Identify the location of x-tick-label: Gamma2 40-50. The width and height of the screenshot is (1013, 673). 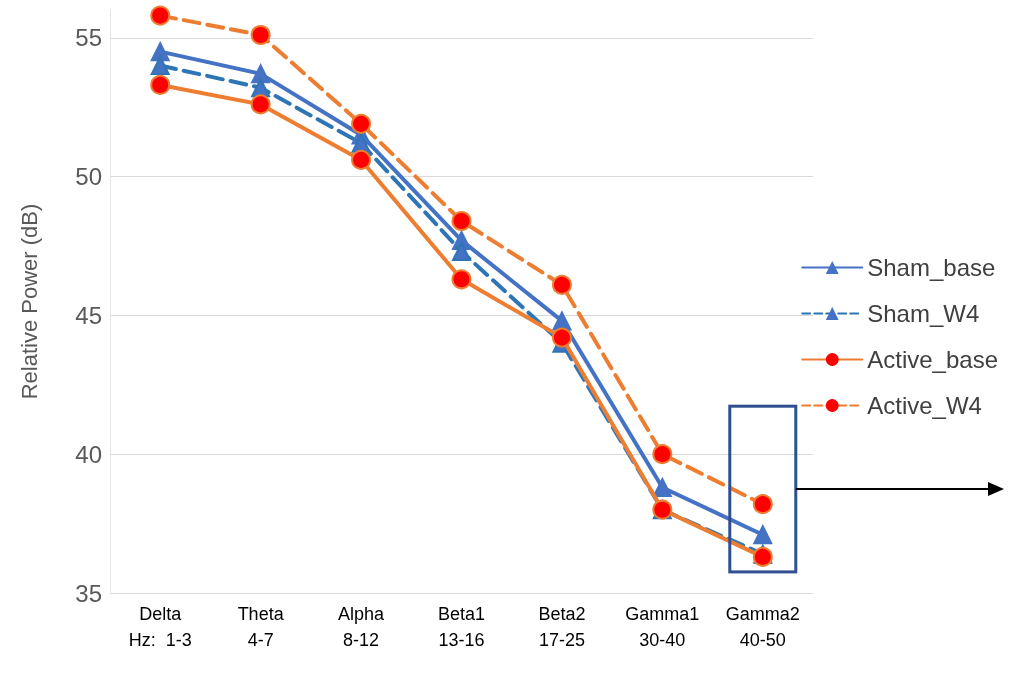
(762, 627).